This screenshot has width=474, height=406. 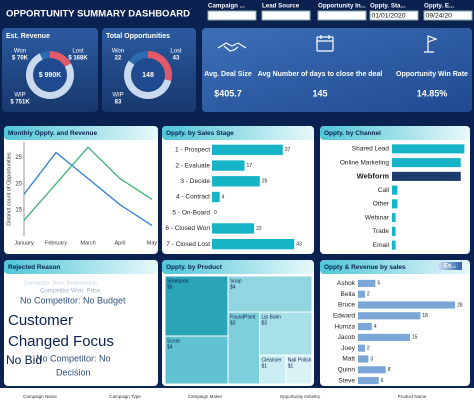 What do you see at coordinates (170, 287) in the screenshot?
I see `cell-value: $5` at bounding box center [170, 287].